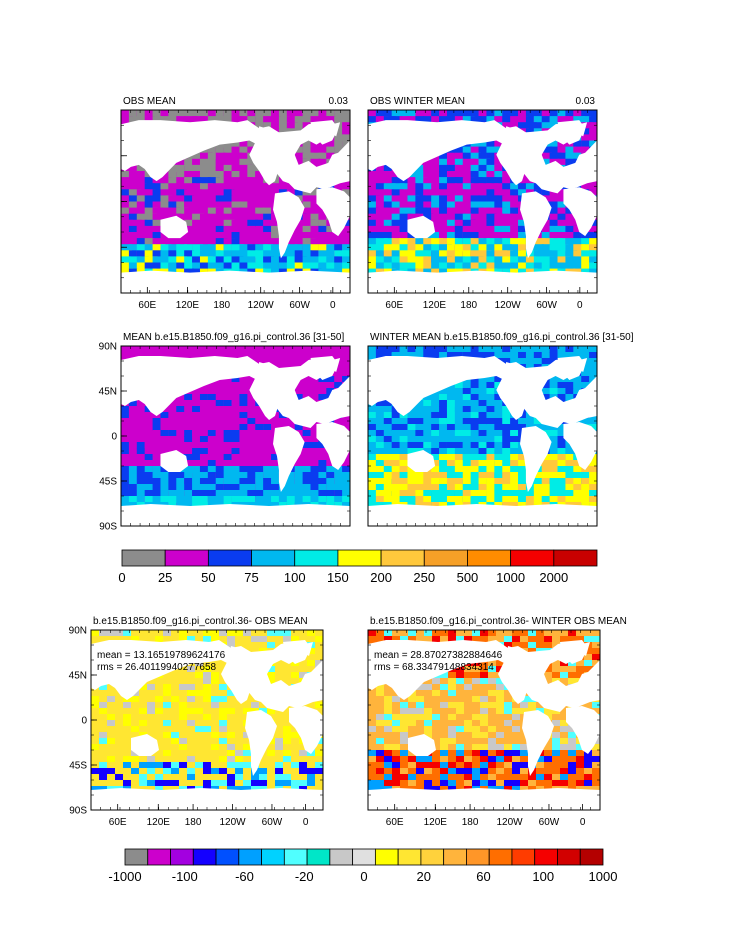 The image size is (733, 945). Describe the element at coordinates (149, 101) in the screenshot. I see `panel-title: OBS MEAN` at that location.